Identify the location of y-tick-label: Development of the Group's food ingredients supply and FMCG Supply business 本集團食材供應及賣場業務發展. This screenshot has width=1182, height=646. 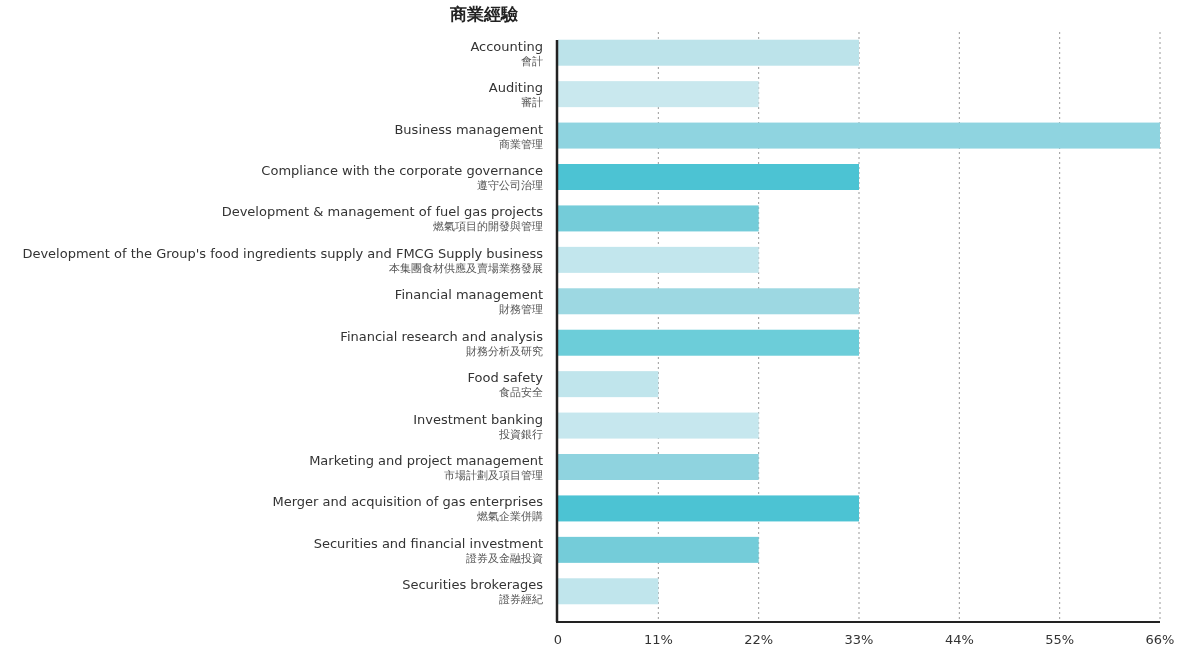
(283, 260).